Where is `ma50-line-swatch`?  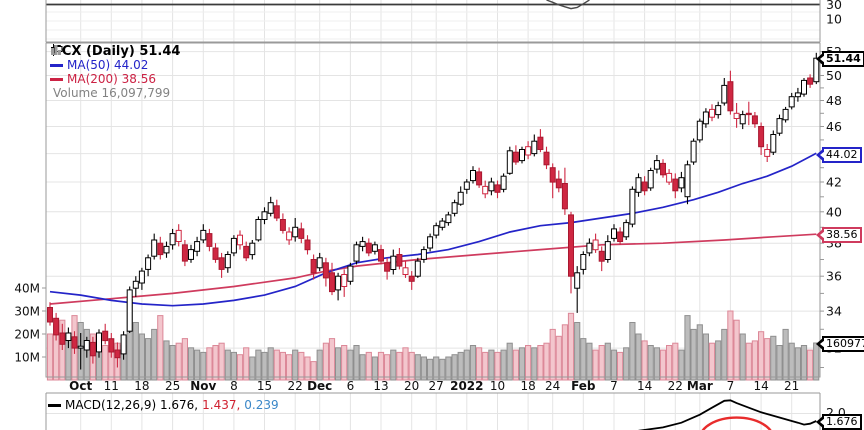
ma50-line-swatch is located at coordinates (56, 65).